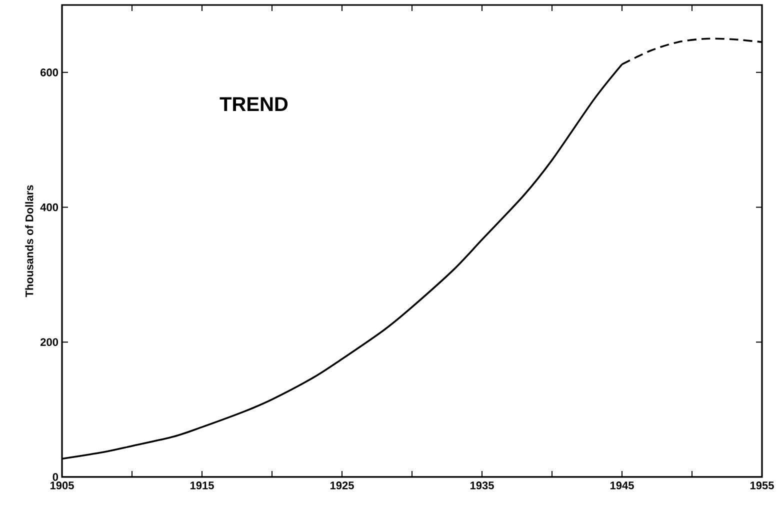 The width and height of the screenshot is (783, 513). What do you see at coordinates (202, 486) in the screenshot?
I see `x-tick-label: 1915` at bounding box center [202, 486].